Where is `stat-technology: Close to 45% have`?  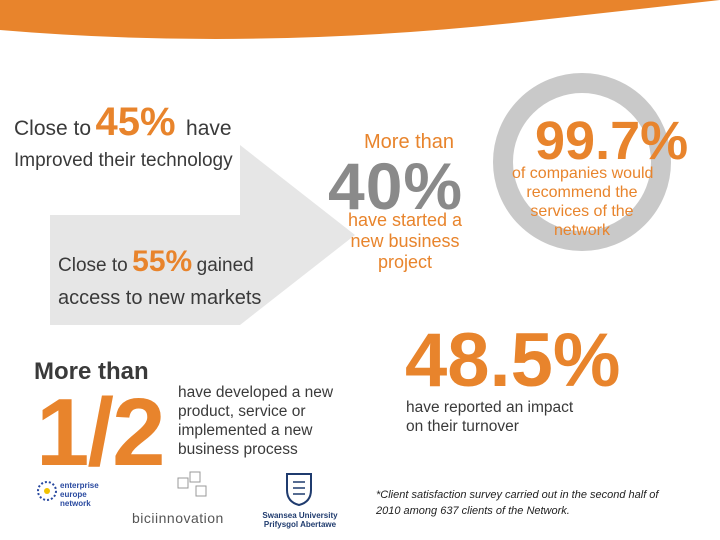 stat-technology: Close to 45% have is located at coordinates (123, 122).